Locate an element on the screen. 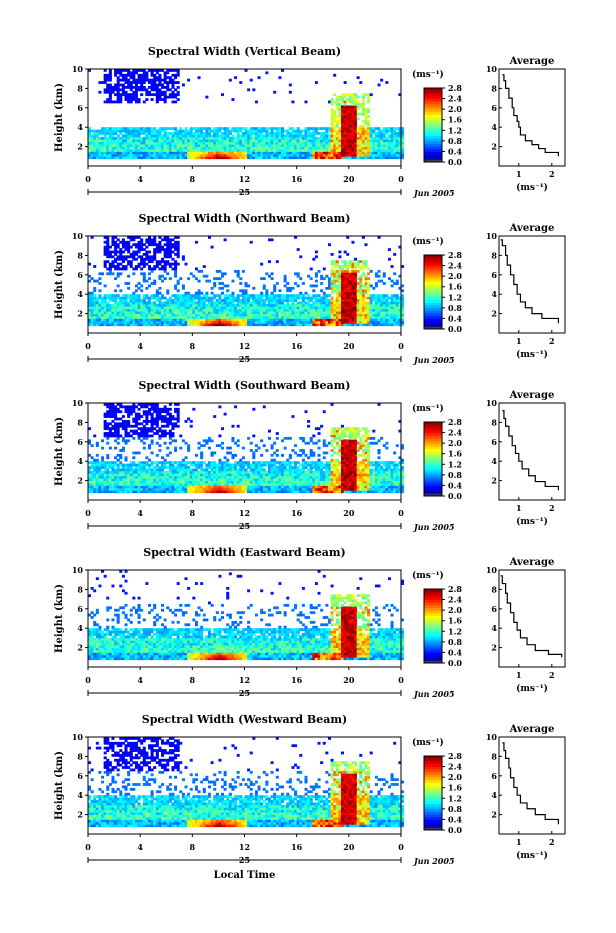 Image resolution: width=616 pixels, height=933 pixels. colorbar-segment is located at coordinates (433, 259).